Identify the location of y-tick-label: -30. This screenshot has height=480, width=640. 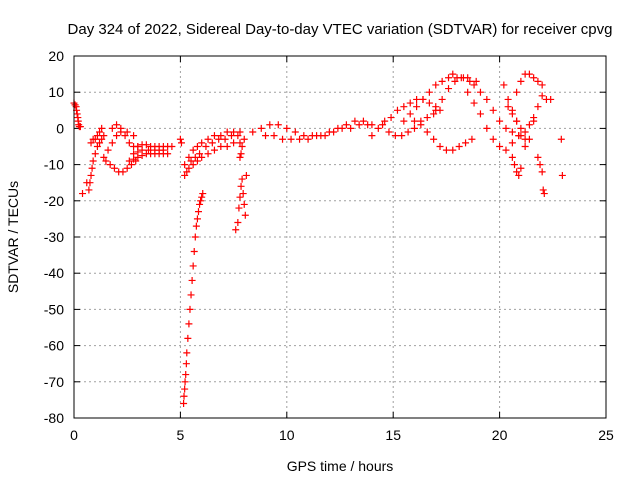
(54, 237).